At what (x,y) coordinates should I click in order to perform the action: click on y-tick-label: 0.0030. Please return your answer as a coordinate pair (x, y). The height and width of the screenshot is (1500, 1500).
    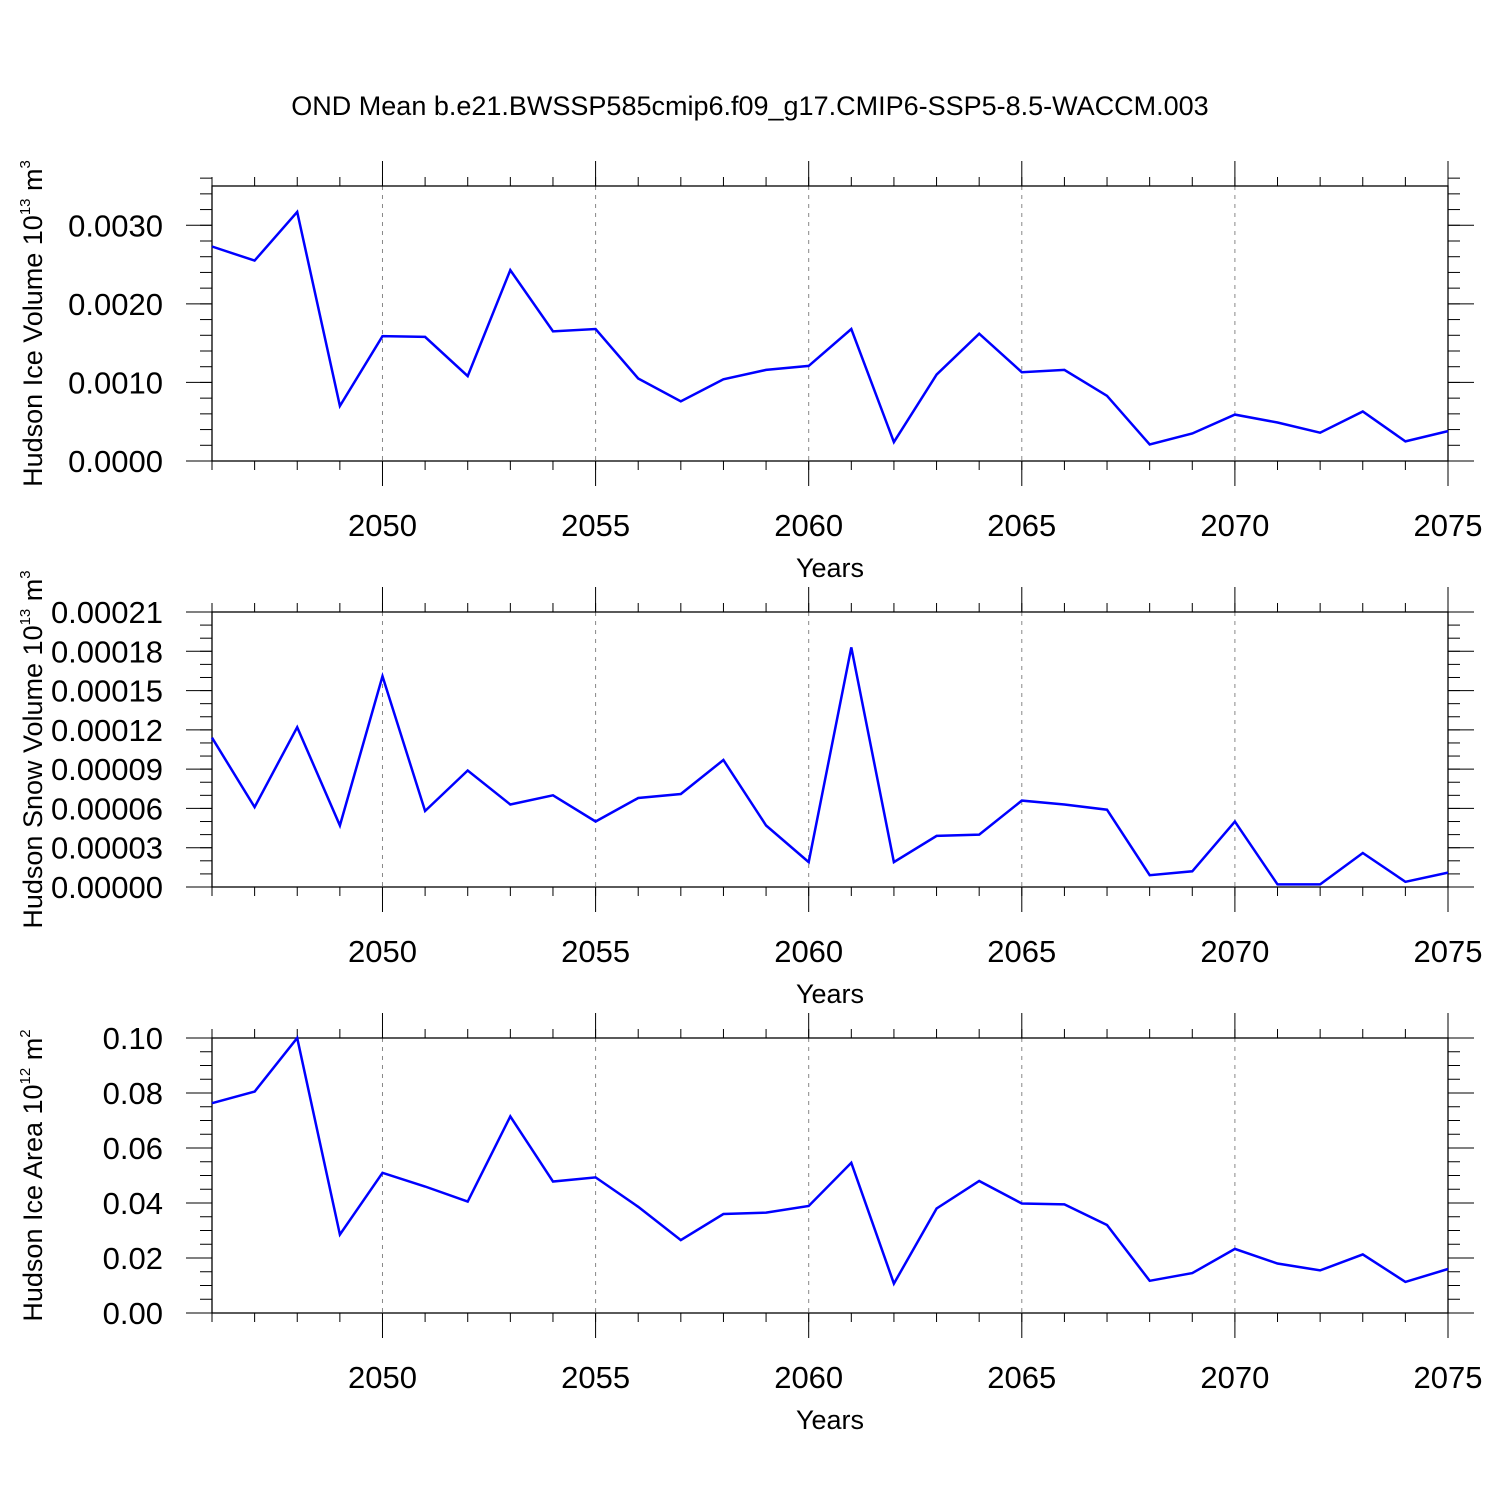
    Looking at the image, I should click on (115, 225).